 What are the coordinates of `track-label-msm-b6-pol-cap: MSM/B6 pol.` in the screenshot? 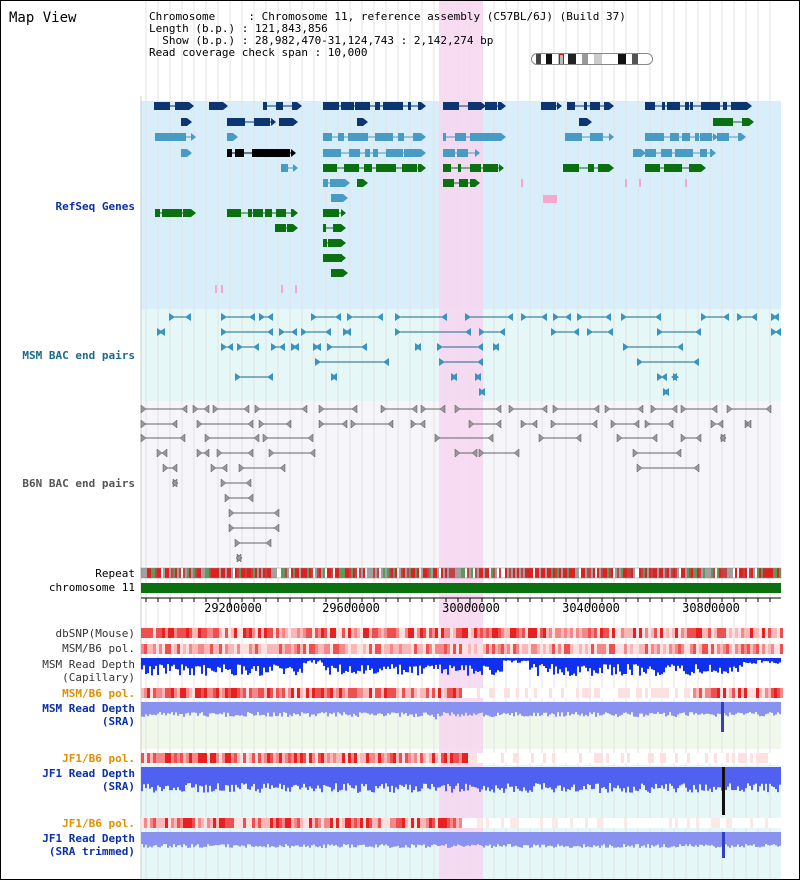 It's located at (98, 648).